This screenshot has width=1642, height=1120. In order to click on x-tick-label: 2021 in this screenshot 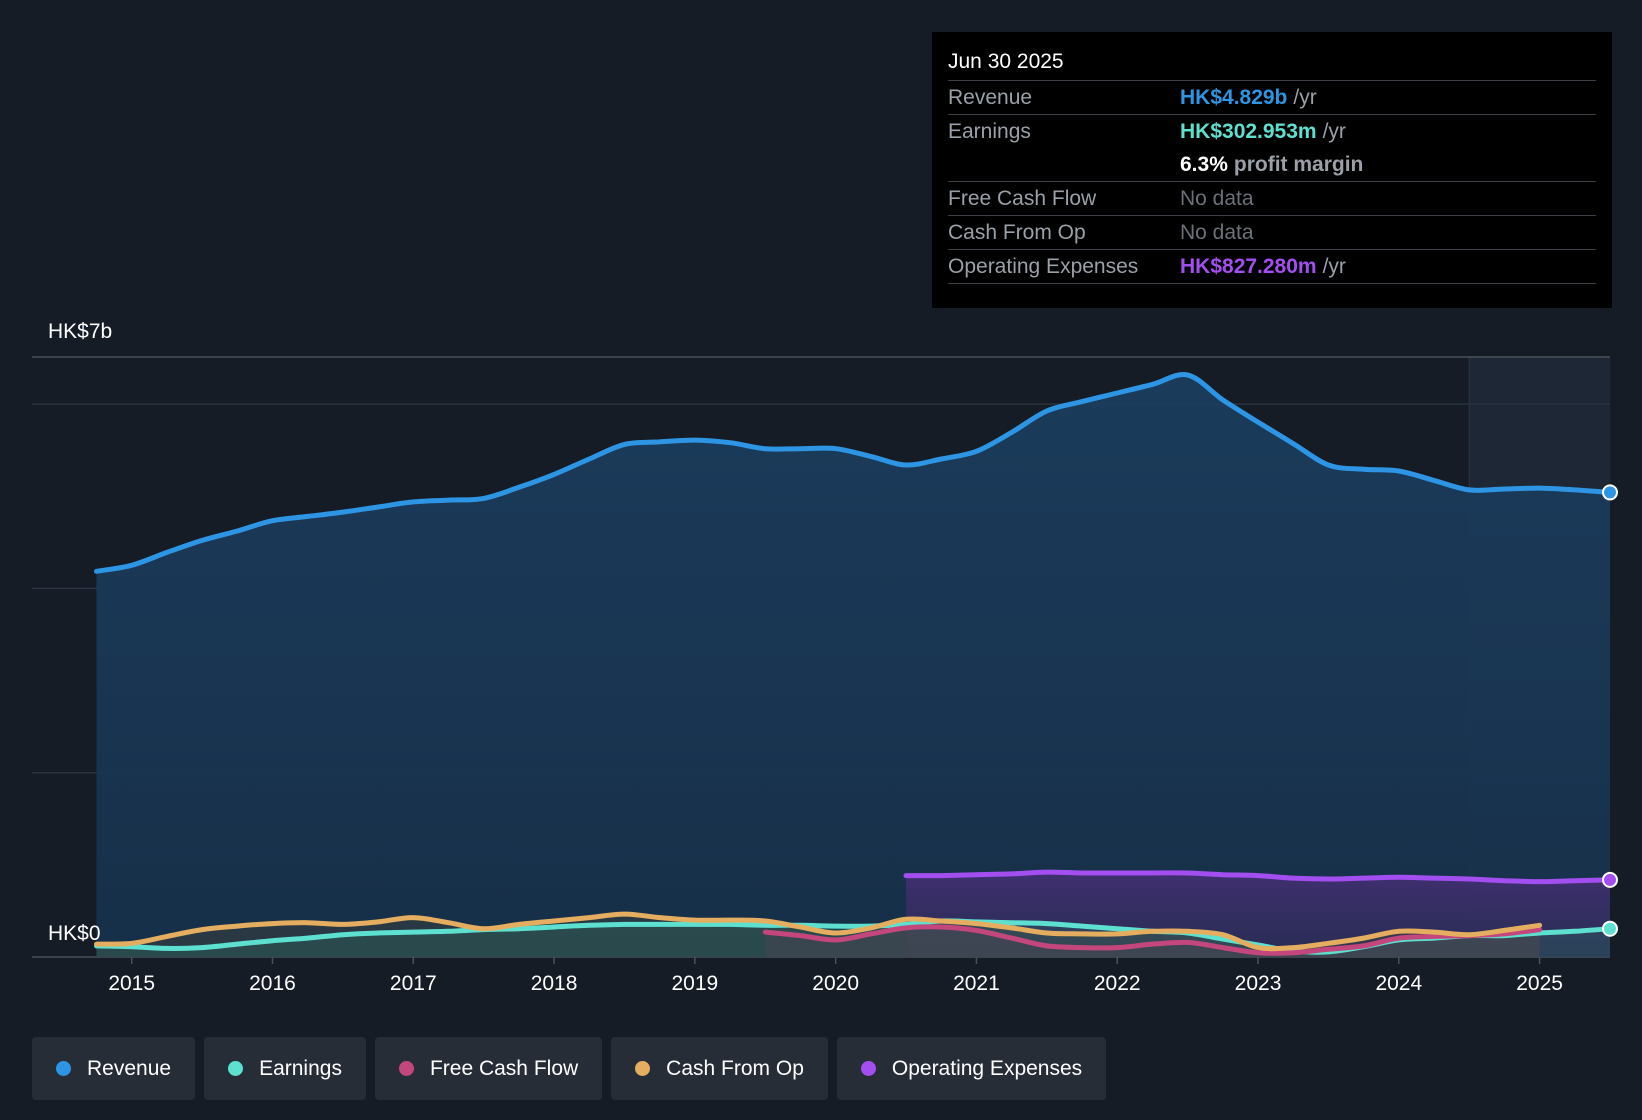, I will do `click(976, 983)`.